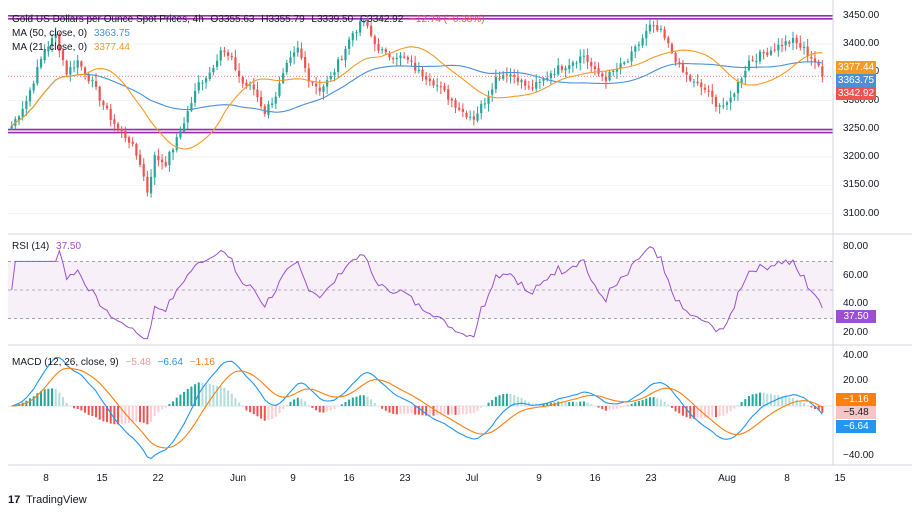  I want to click on macd-signal-line, so click(417, 408).